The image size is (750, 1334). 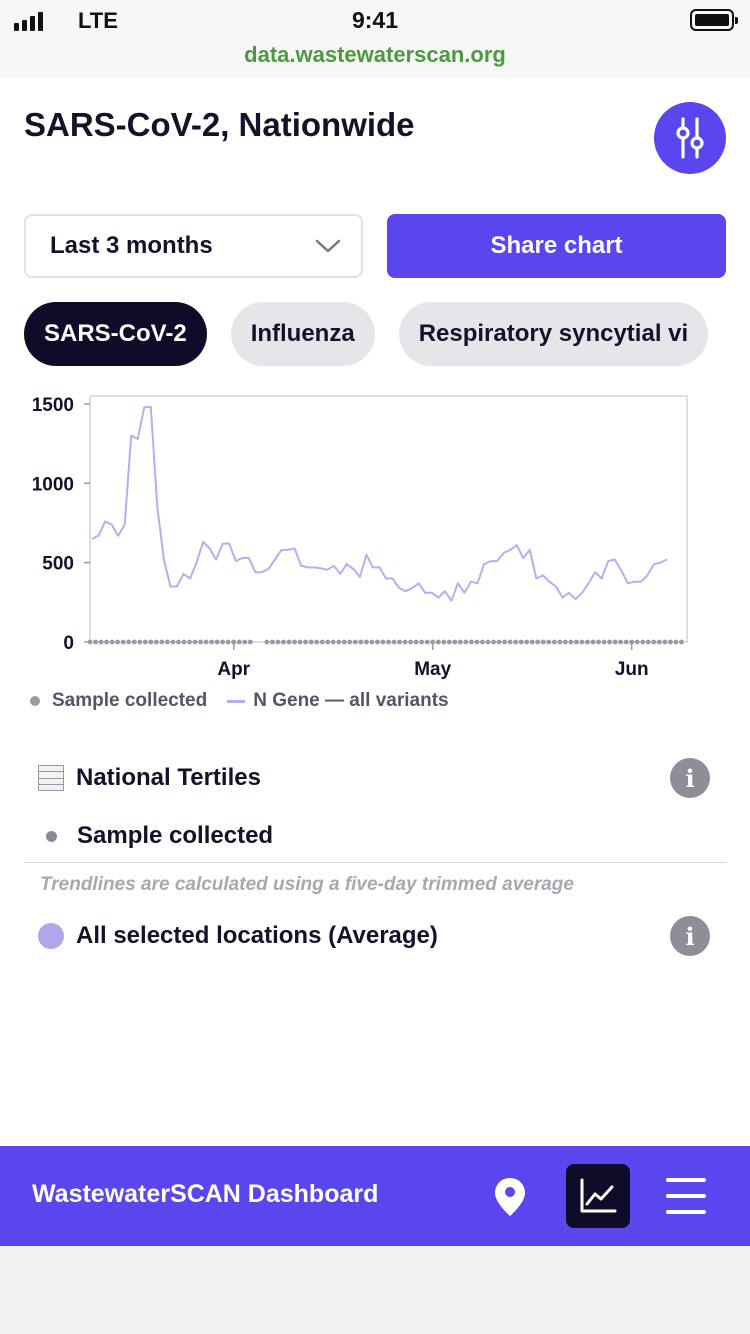 I want to click on carrier-label: LTE, so click(x=98, y=20).